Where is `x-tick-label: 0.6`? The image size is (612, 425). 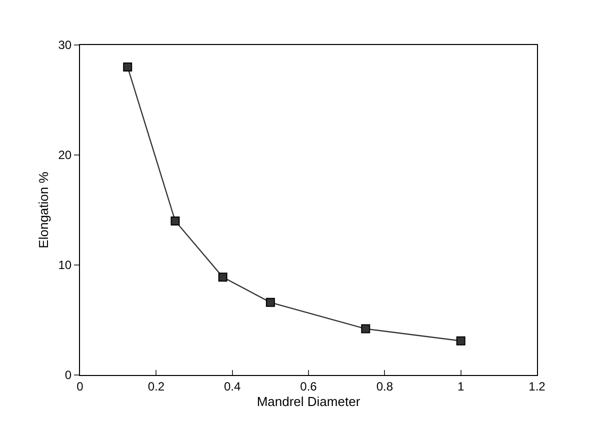 x-tick-label: 0.6 is located at coordinates (309, 386).